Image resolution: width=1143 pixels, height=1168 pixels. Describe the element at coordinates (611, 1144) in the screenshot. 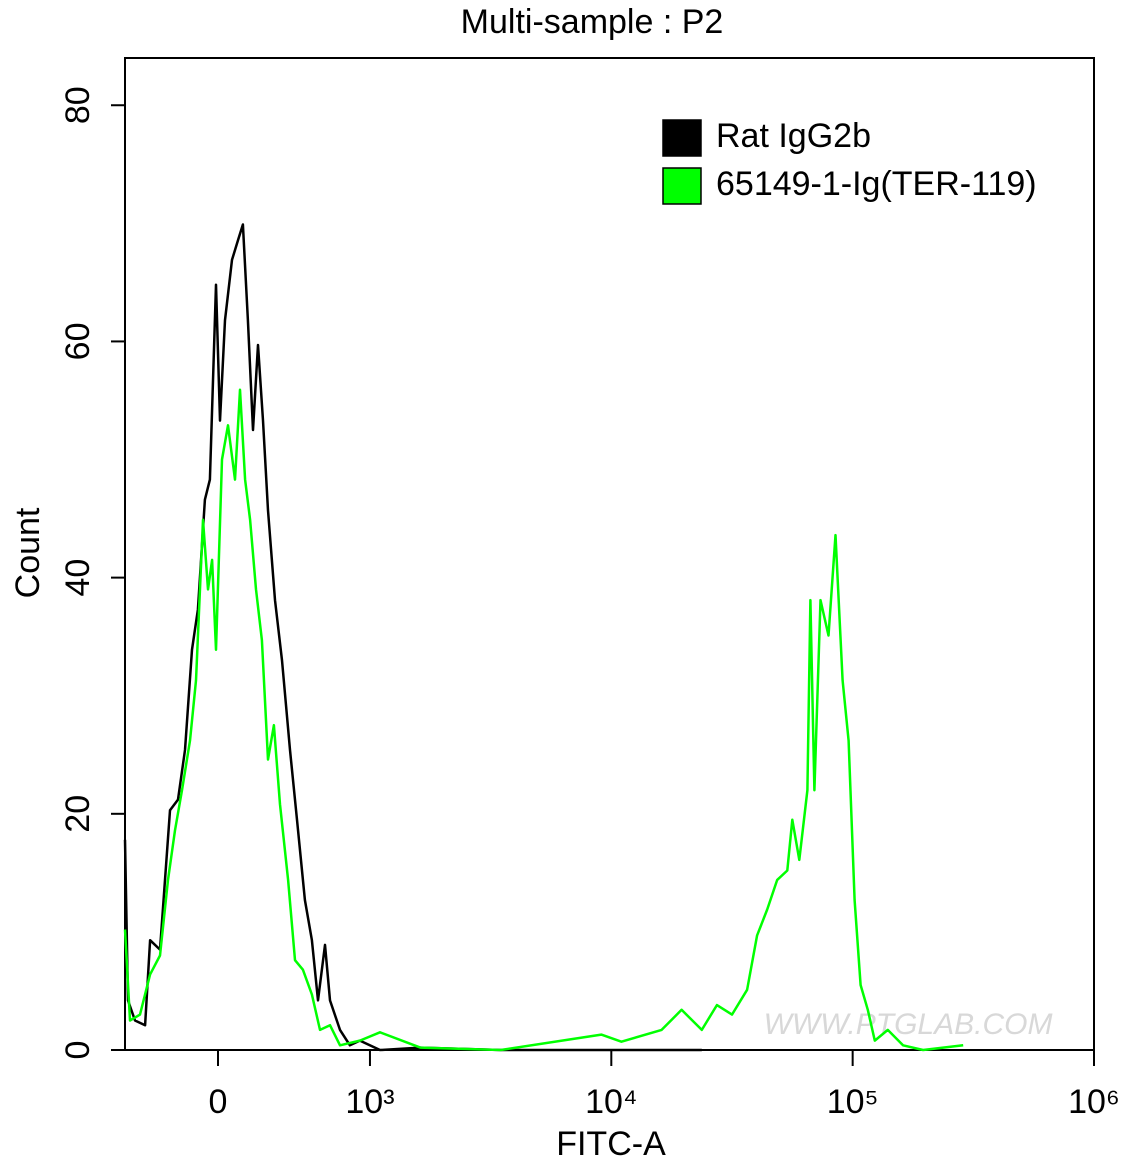

I see `x-axis-label: FITC-A` at that location.